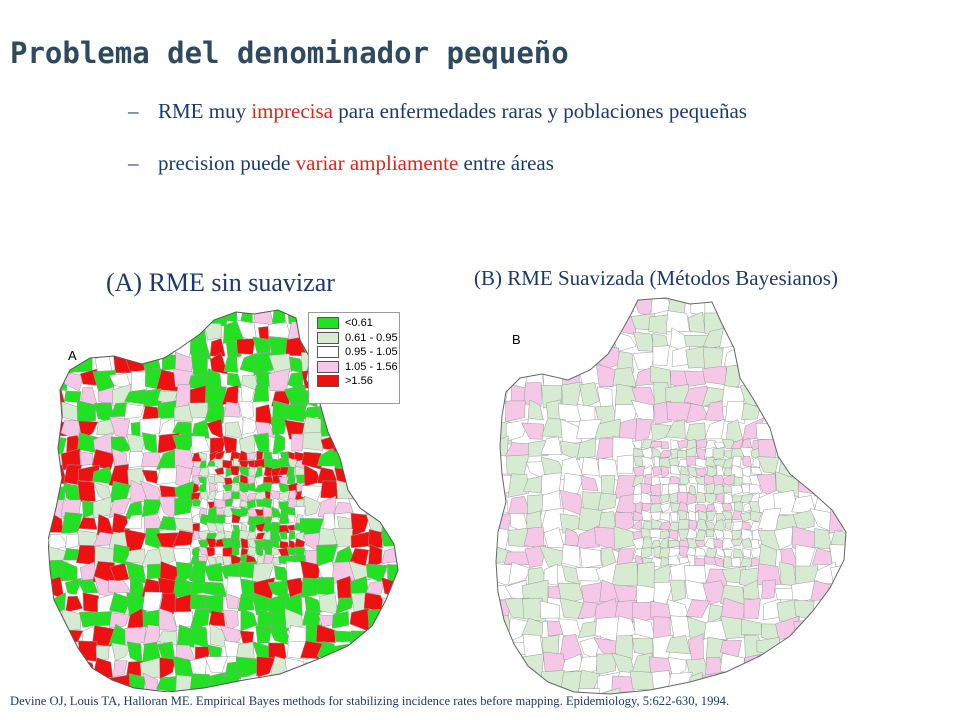  Describe the element at coordinates (359, 381) in the screenshot. I see `legend-label: >1.56` at that location.